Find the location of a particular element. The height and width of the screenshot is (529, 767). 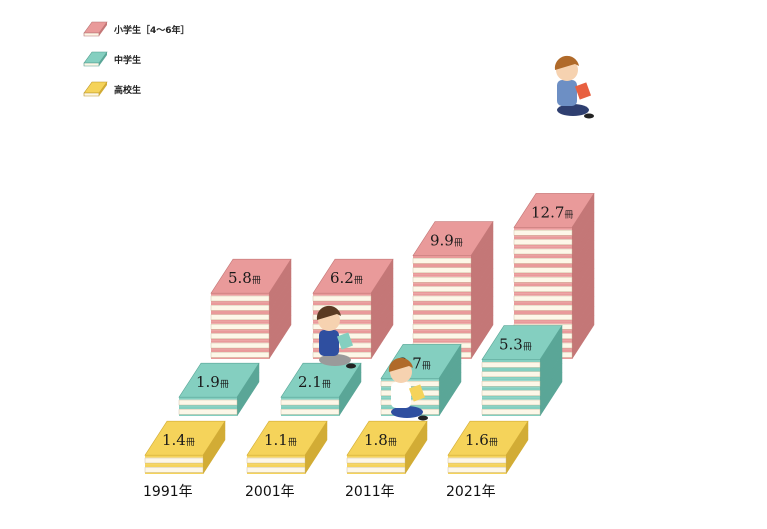

data-unit-1-0: 冊 is located at coordinates (224, 384).